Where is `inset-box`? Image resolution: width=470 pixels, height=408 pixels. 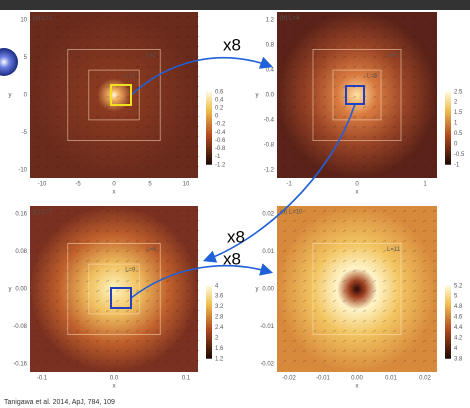 inset-box is located at coordinates (114, 95).